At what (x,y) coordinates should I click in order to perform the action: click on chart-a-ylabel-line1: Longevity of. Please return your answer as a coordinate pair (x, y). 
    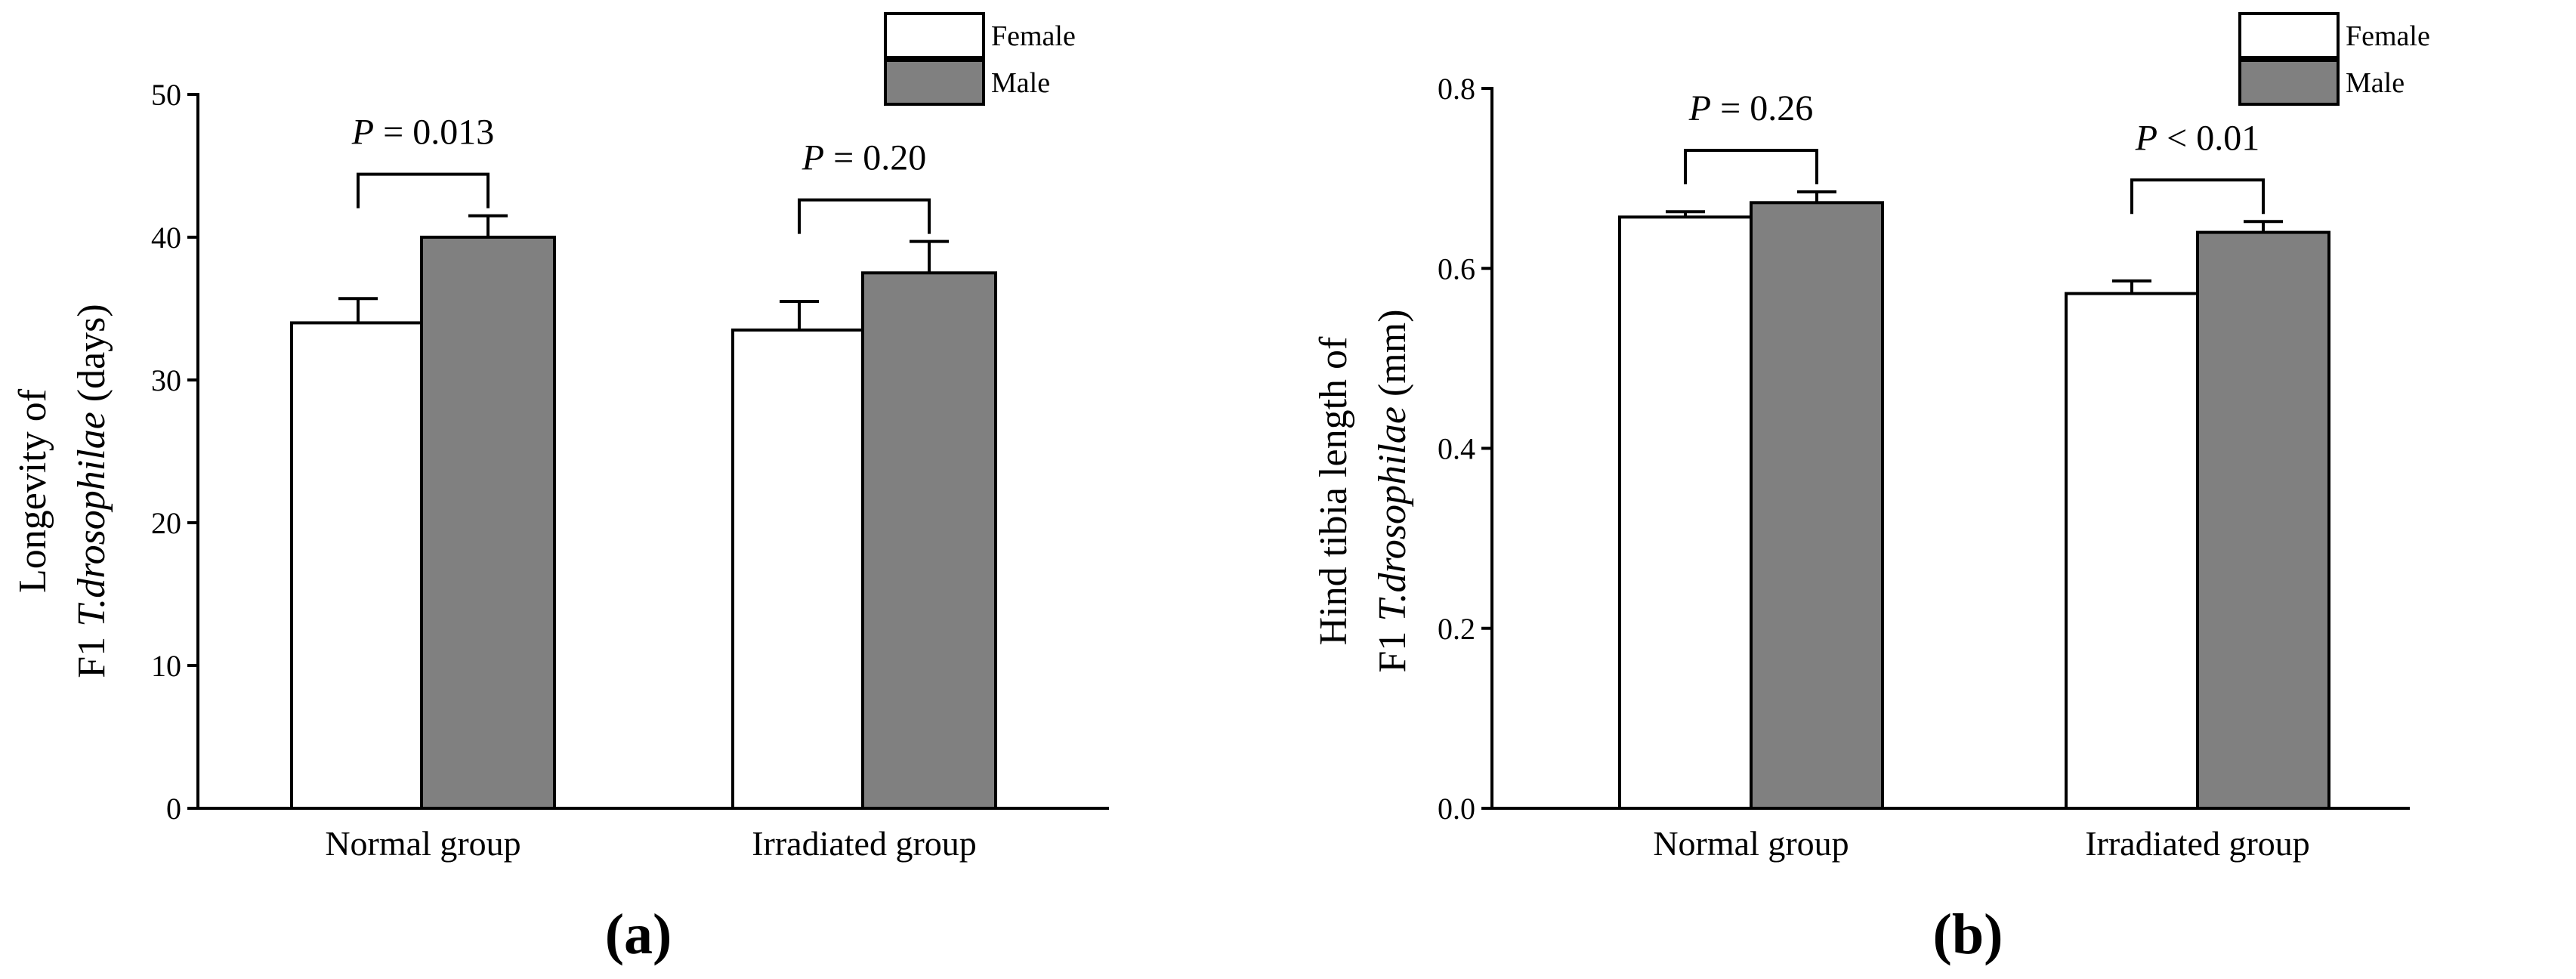
    Looking at the image, I should click on (32, 491).